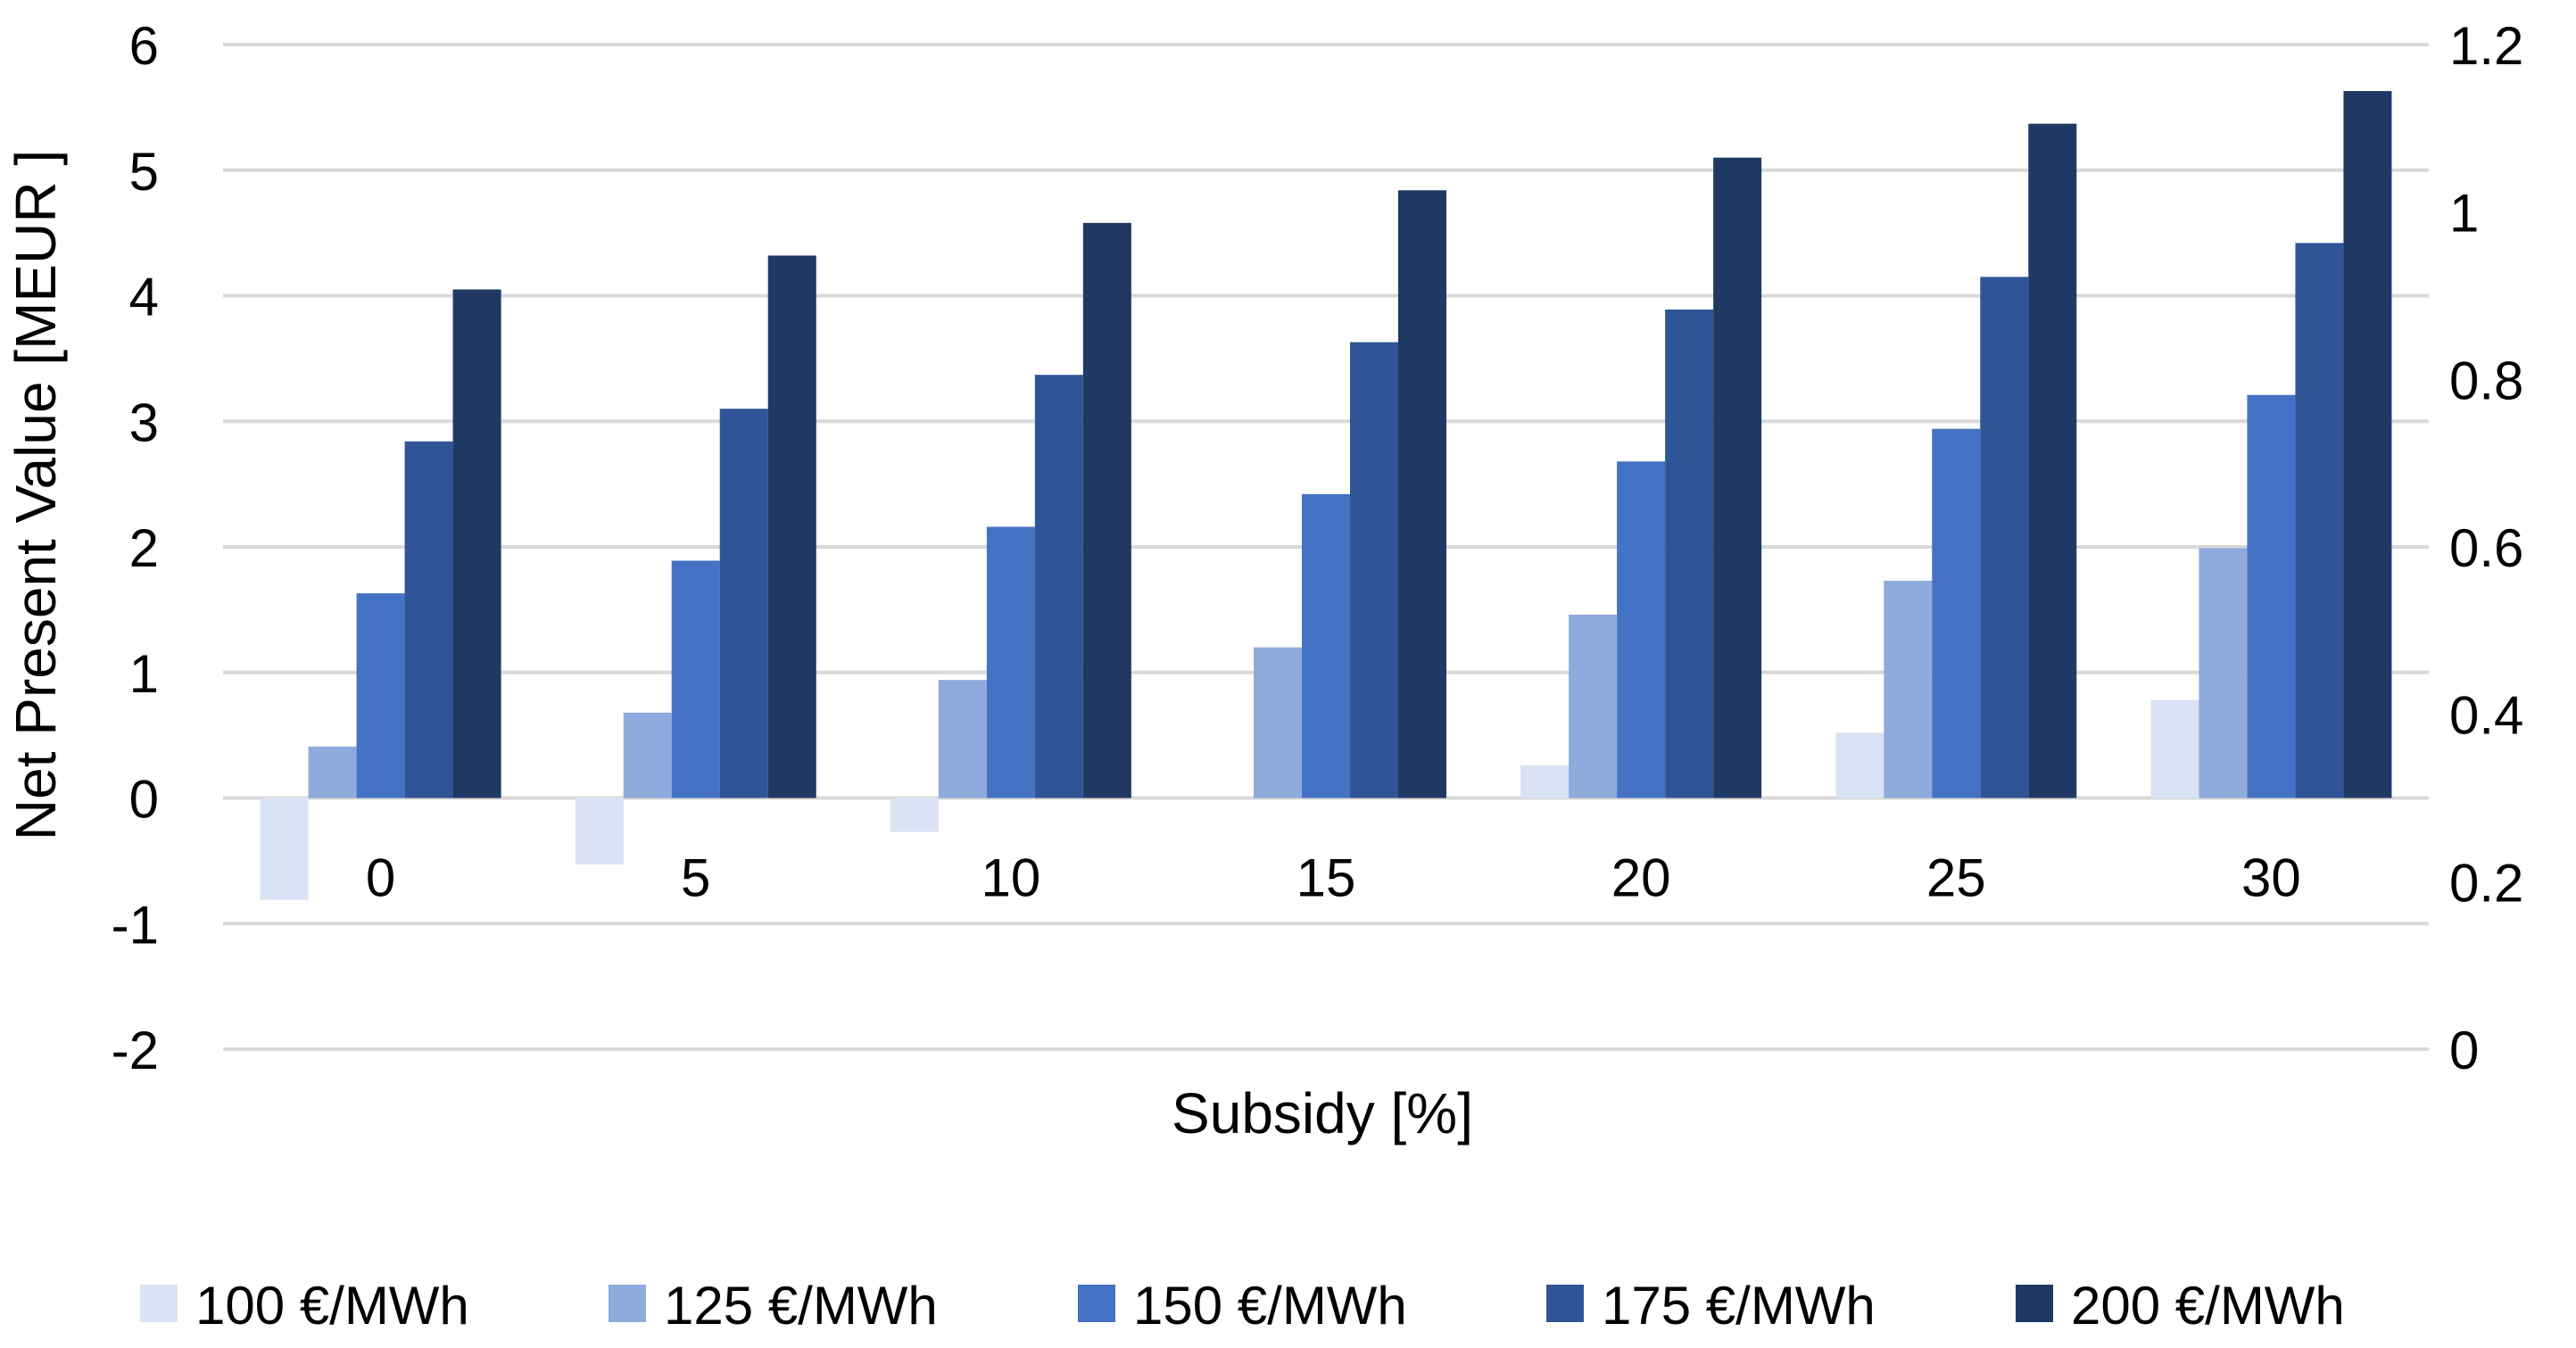  What do you see at coordinates (2486, 381) in the screenshot?
I see `y2-tick-label: 0.8` at bounding box center [2486, 381].